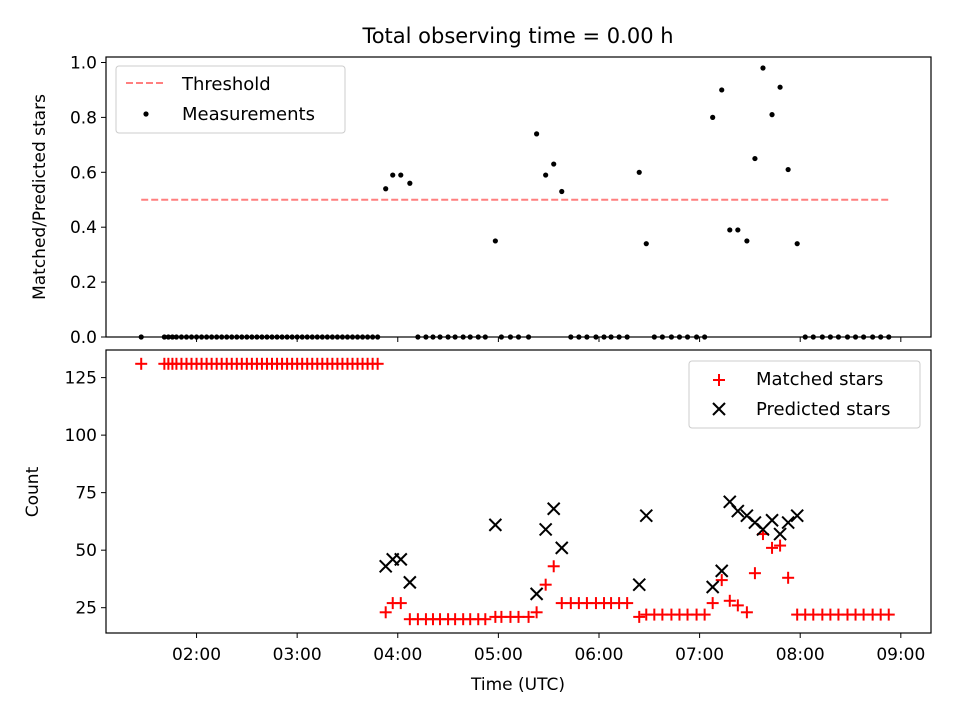  I want to click on bottom-ytick-label: 75, so click(86, 494).